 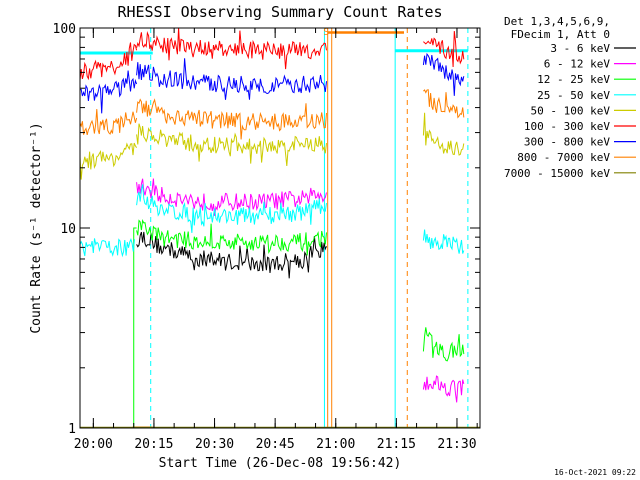 What do you see at coordinates (580, 48) in the screenshot?
I see `legend-label-0: 3 - 6 keV` at bounding box center [580, 48].